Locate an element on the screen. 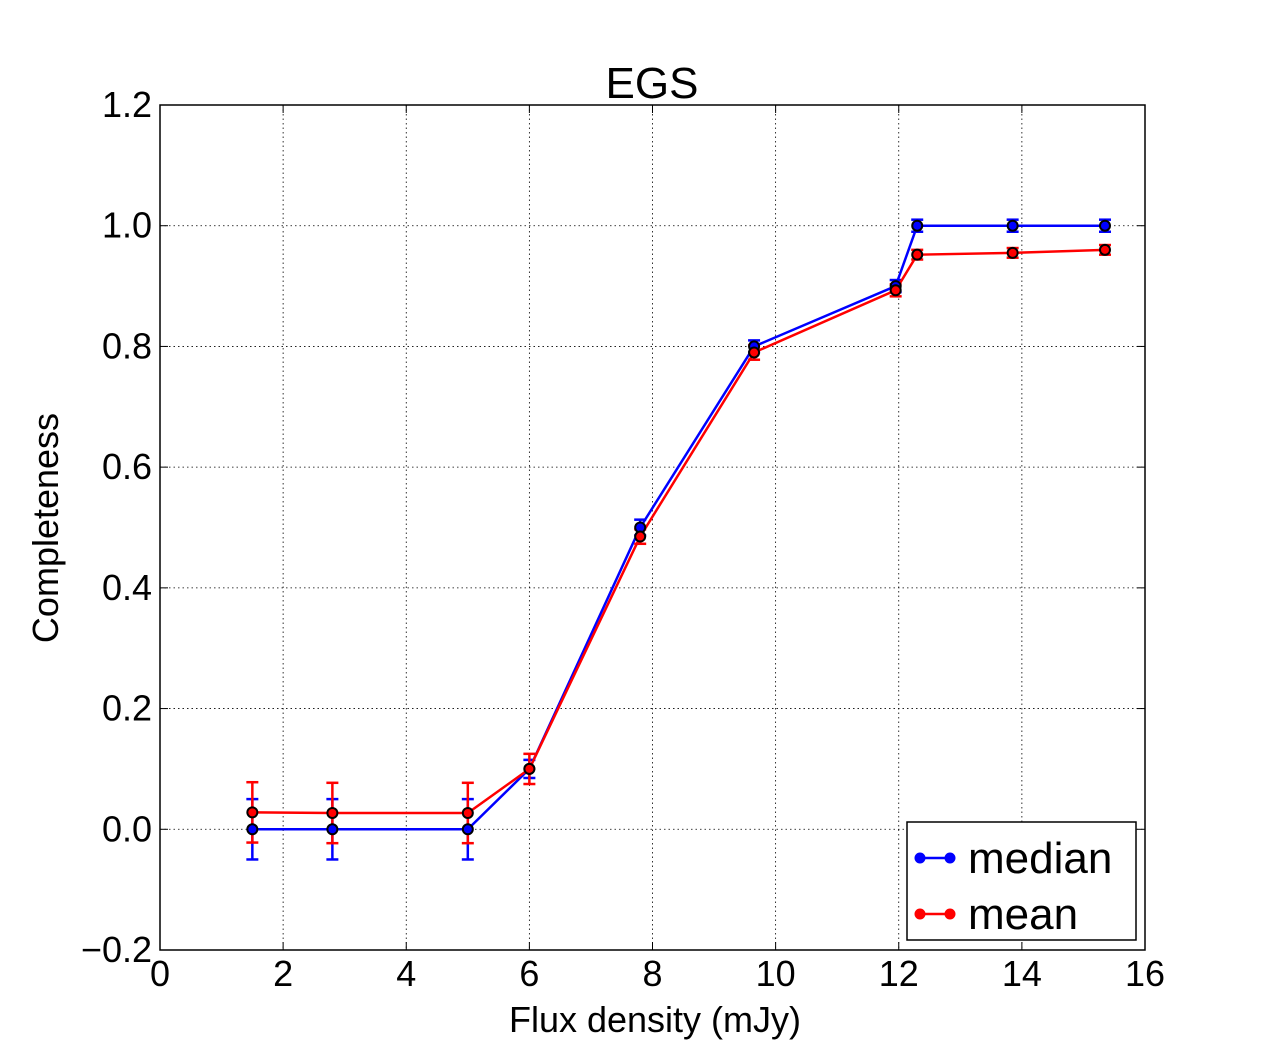 This screenshot has width=1273, height=1056. y-axis-label: Completeness is located at coordinates (45, 528).